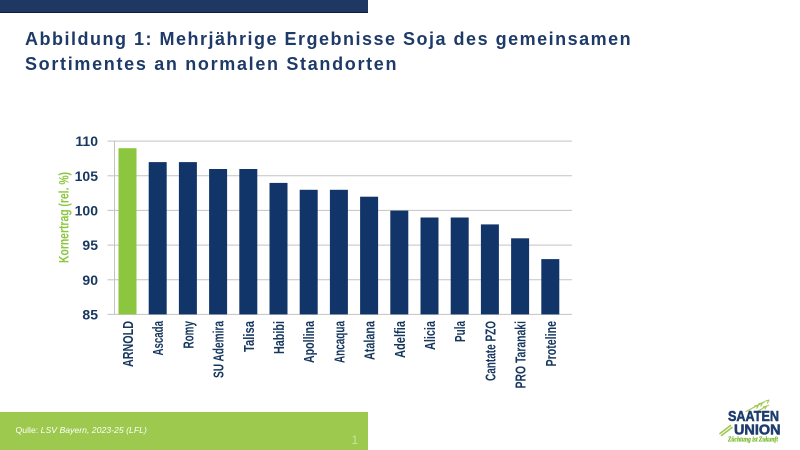 This screenshot has height=450, width=800. I want to click on svg-text: SAATEN, so click(753, 417).